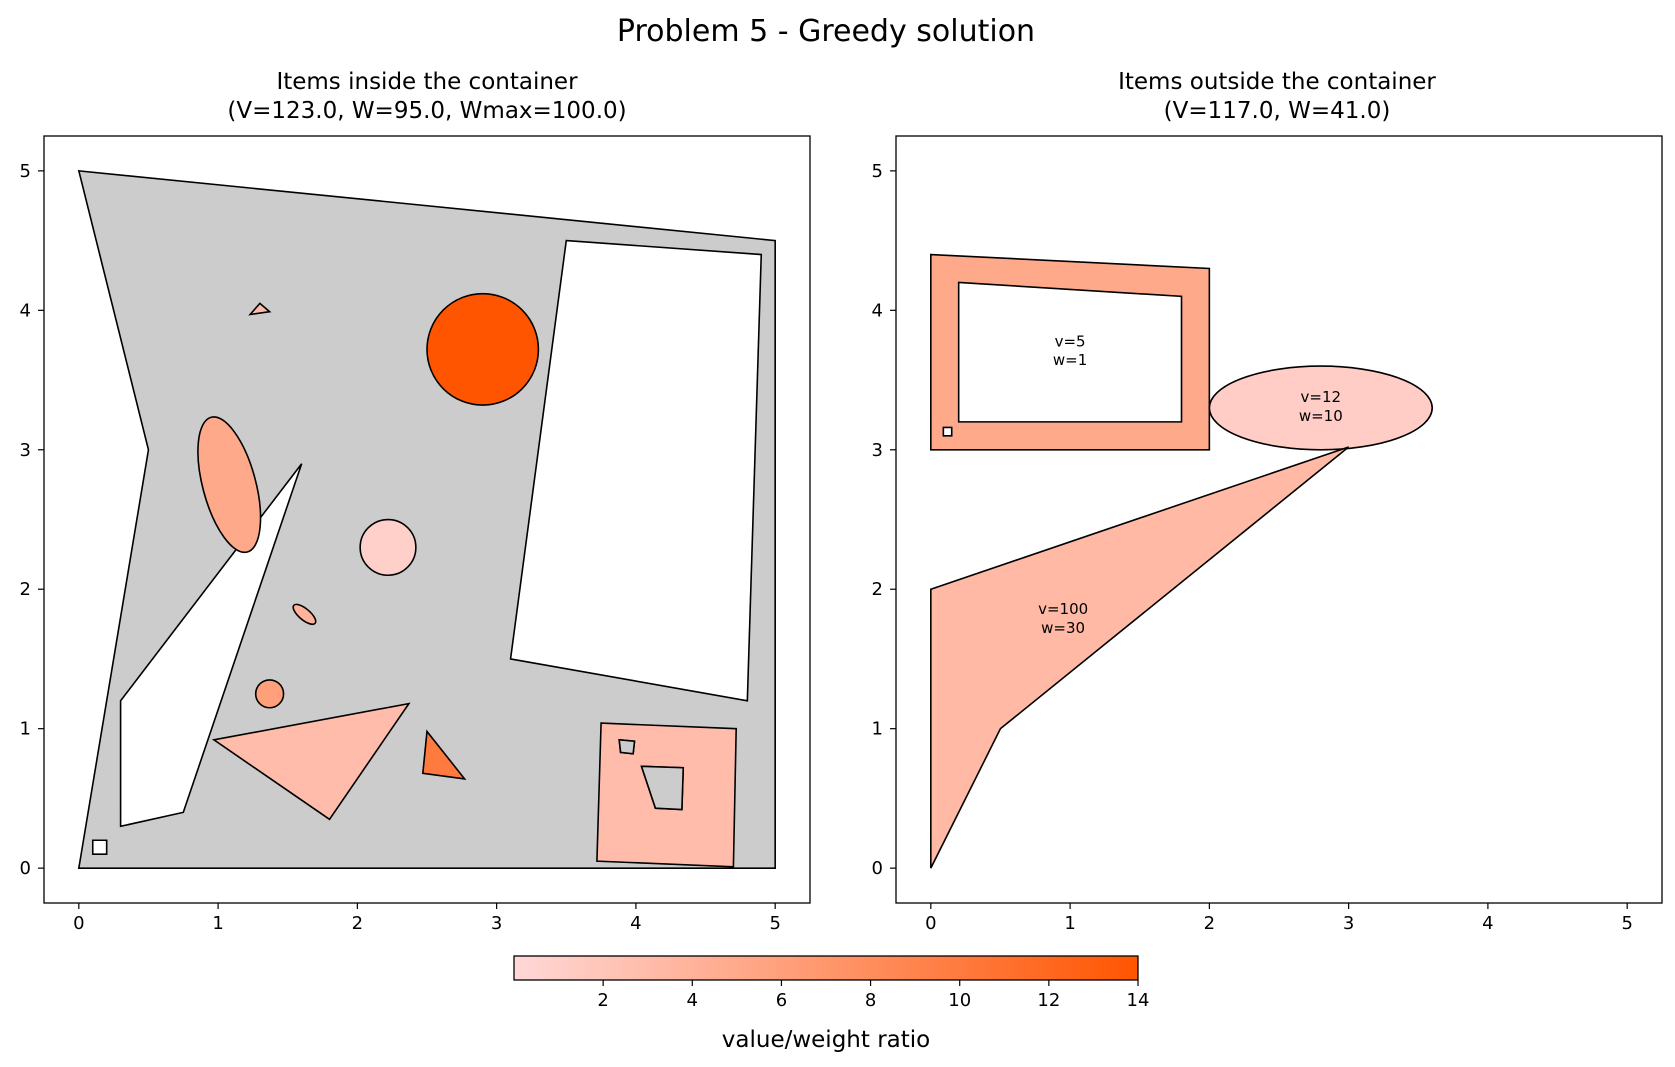 This screenshot has width=1675, height=1067. Describe the element at coordinates (427, 82) in the screenshot. I see `panel-inside-title-line1: Items inside the container` at that location.